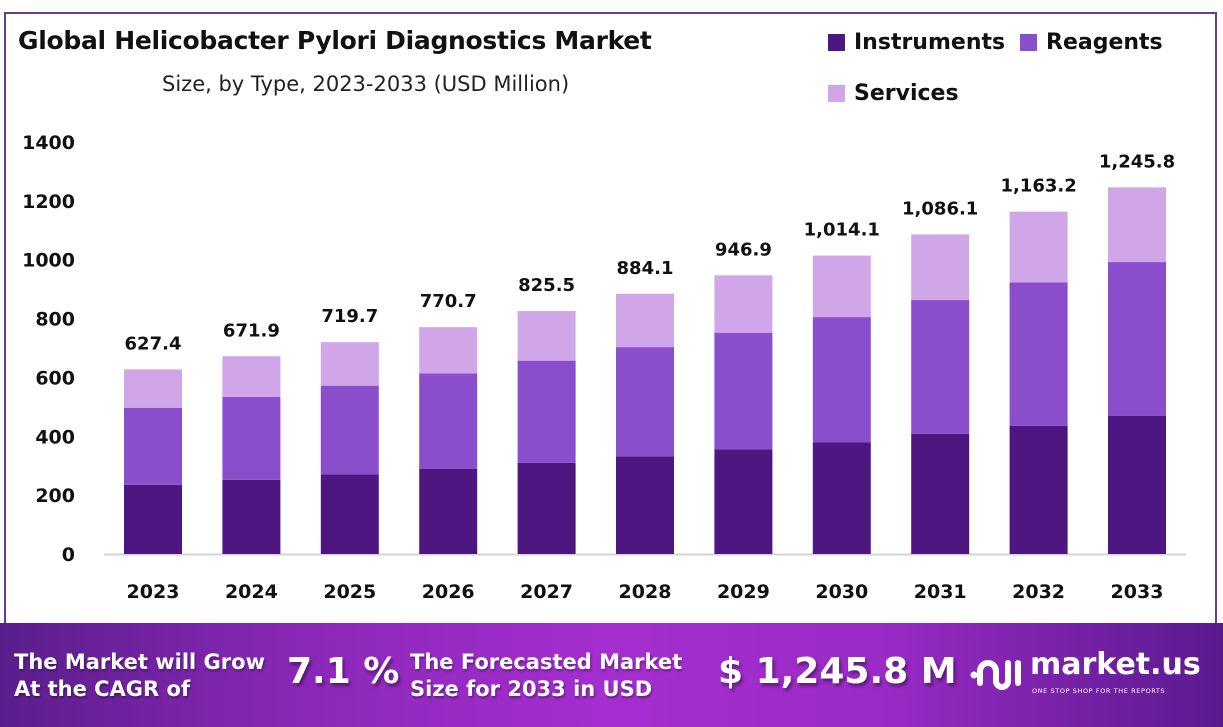  What do you see at coordinates (1038, 247) in the screenshot?
I see `bar-segment-services-2032` at bounding box center [1038, 247].